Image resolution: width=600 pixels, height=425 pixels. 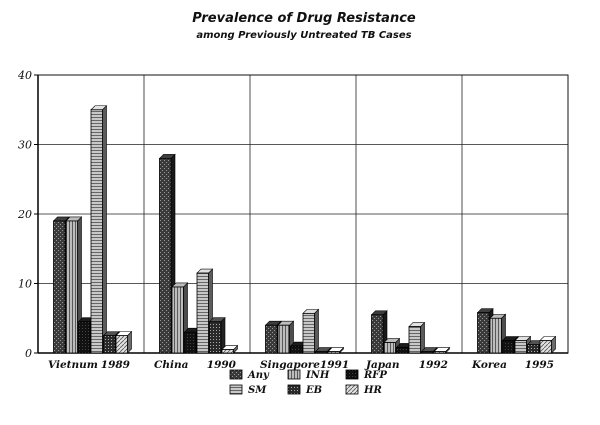 What do you see at coordinates (303, 35) in the screenshot?
I see `chart-subtitle: among Previously Untreated TB Cases` at bounding box center [303, 35].